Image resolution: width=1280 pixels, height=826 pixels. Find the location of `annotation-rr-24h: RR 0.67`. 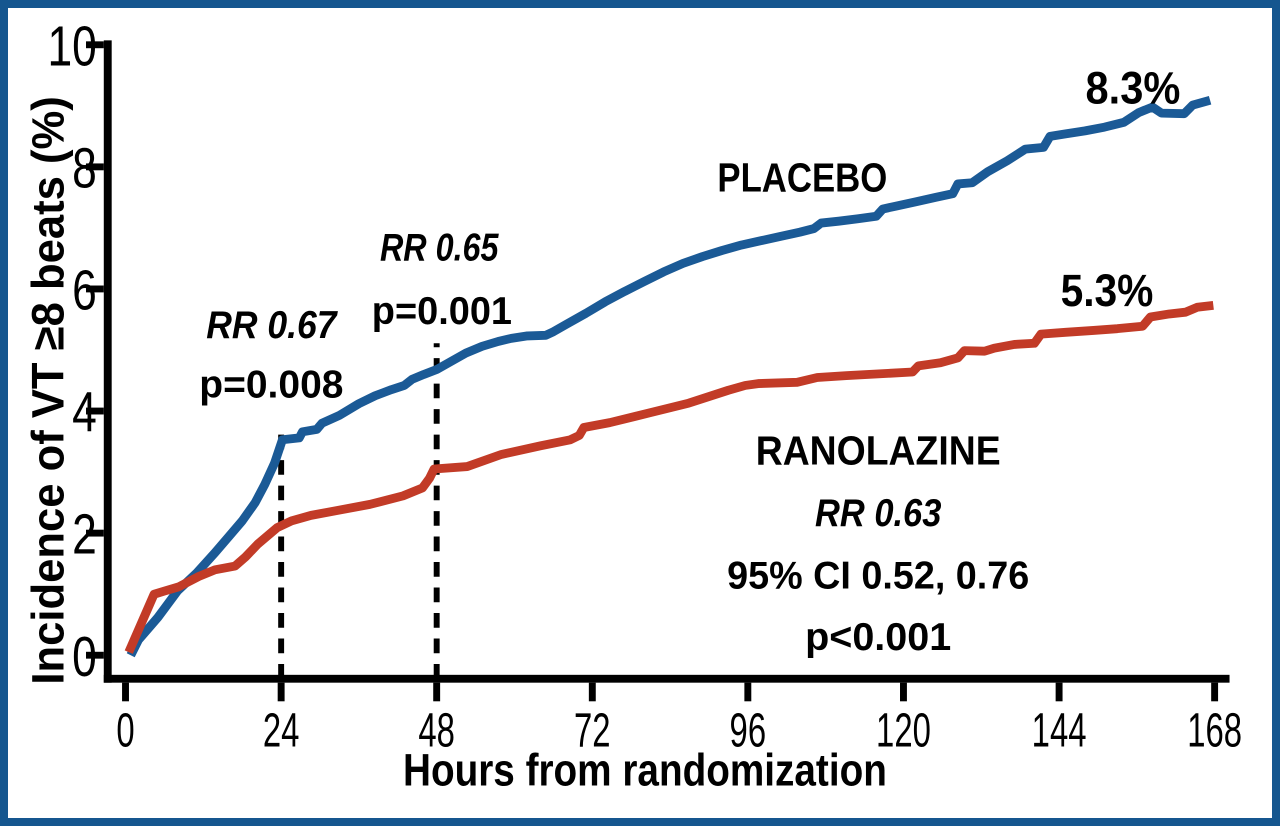

annotation-rr-24h: RR 0.67 is located at coordinates (272, 325).